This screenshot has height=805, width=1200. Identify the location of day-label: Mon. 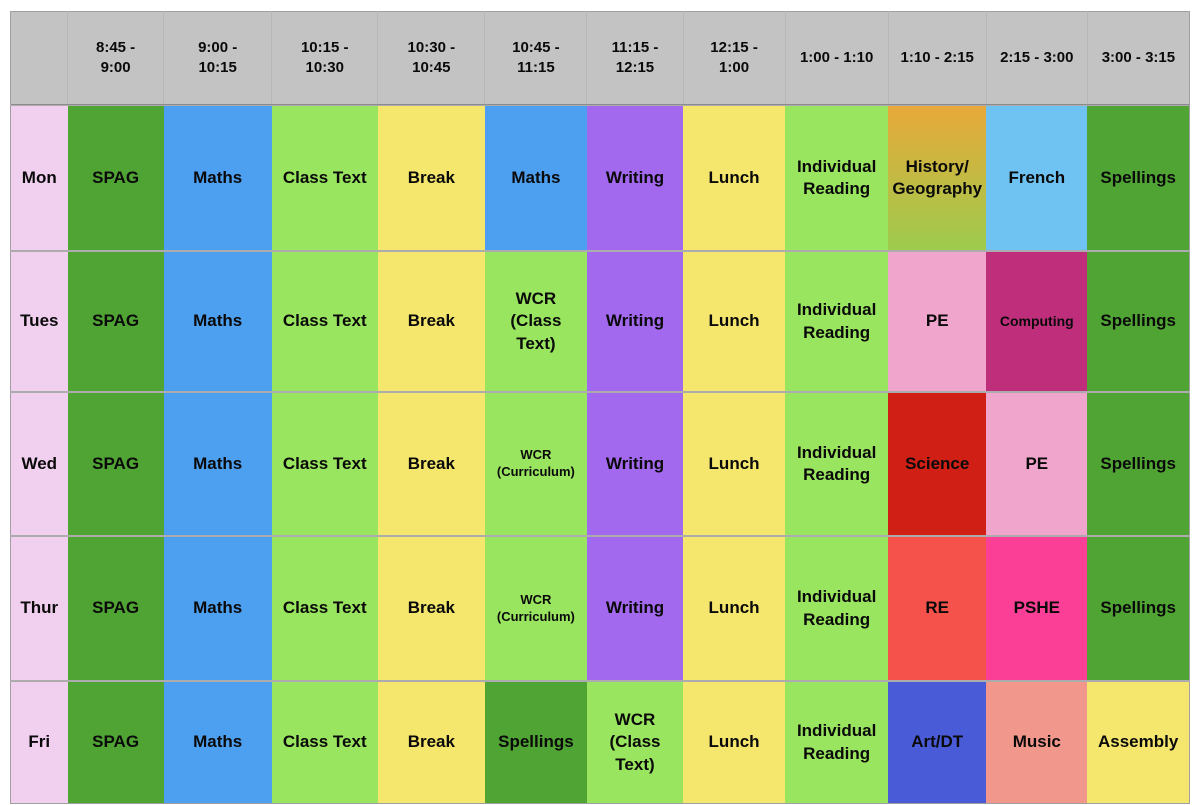
(39, 177).